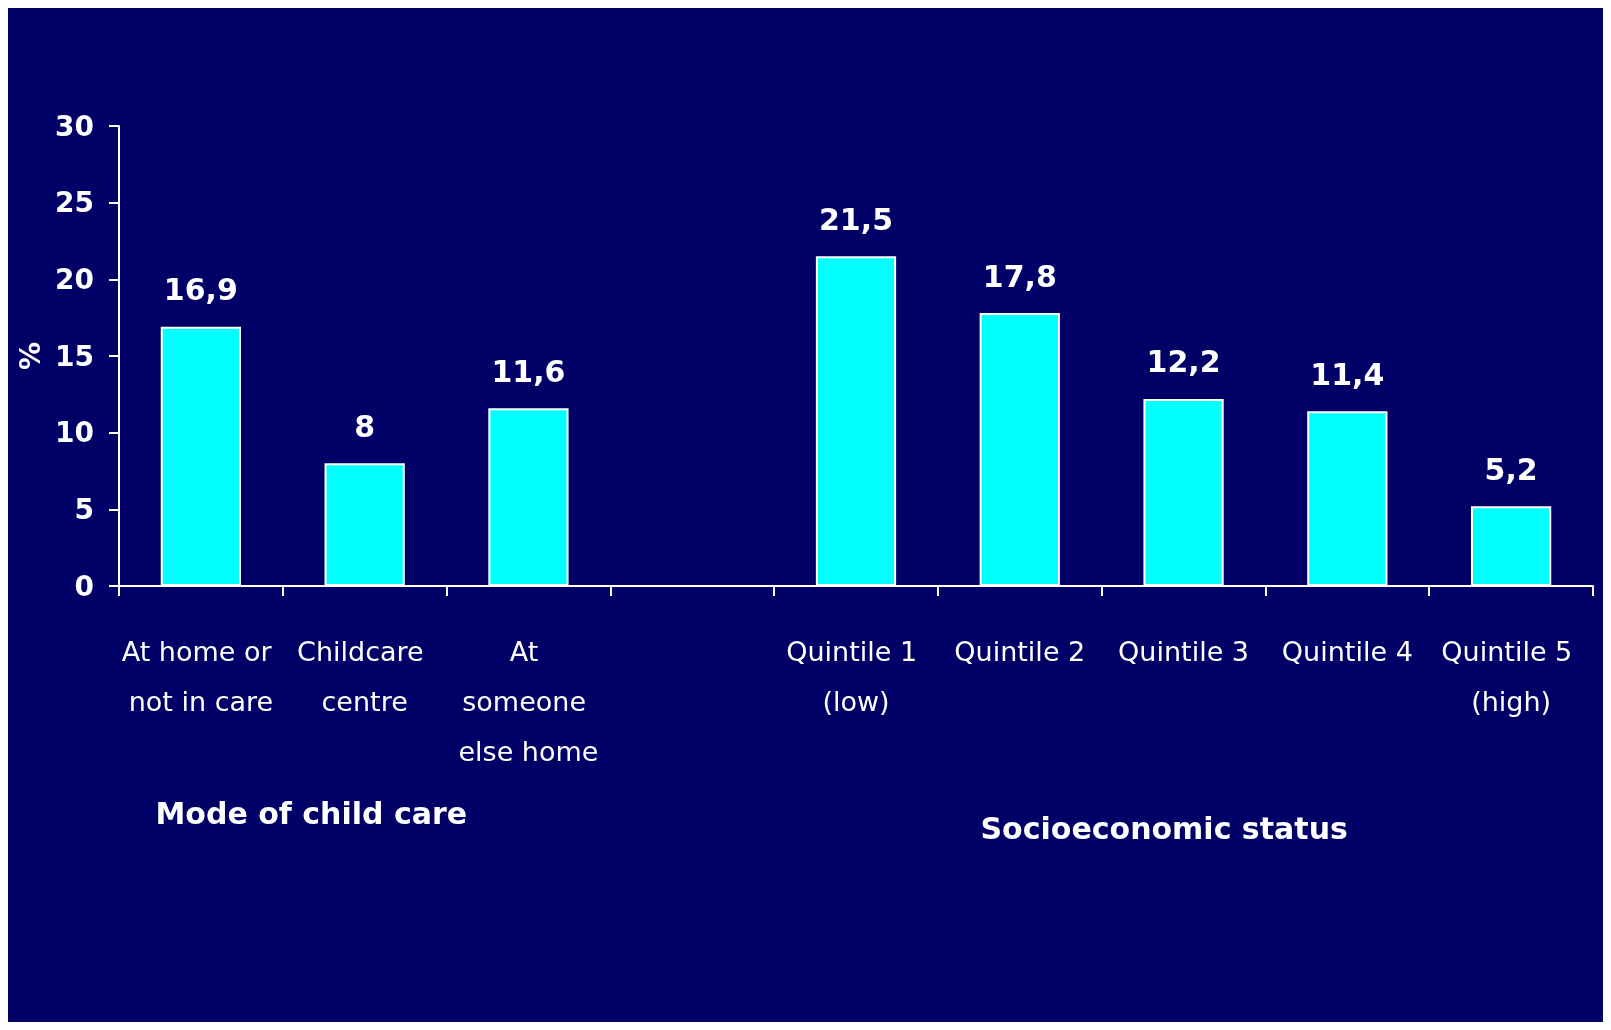 Image resolution: width=1611 pixels, height=1030 pixels. Describe the element at coordinates (1164, 828) in the screenshot. I see `text: Socioeconomic status` at that location.